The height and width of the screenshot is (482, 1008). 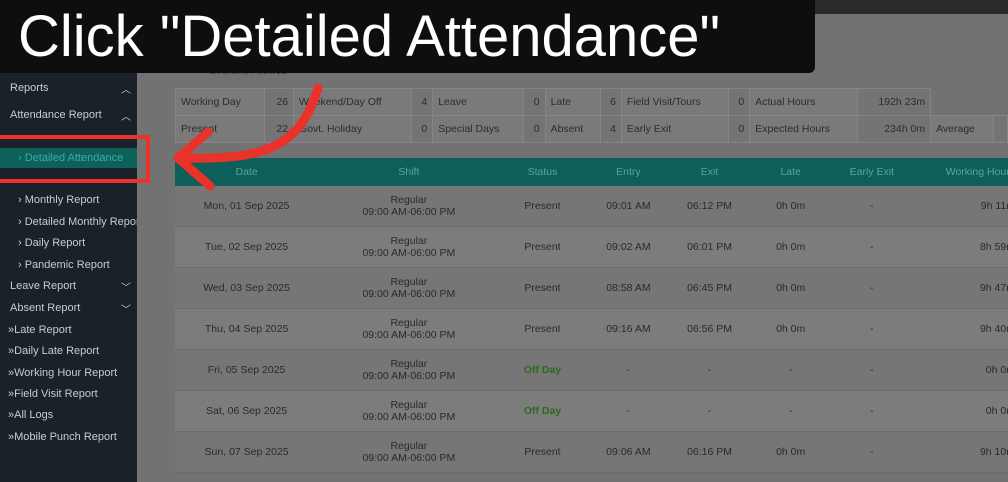 What do you see at coordinates (710, 247) in the screenshot?
I see `table-cell: 06:01 PM` at bounding box center [710, 247].